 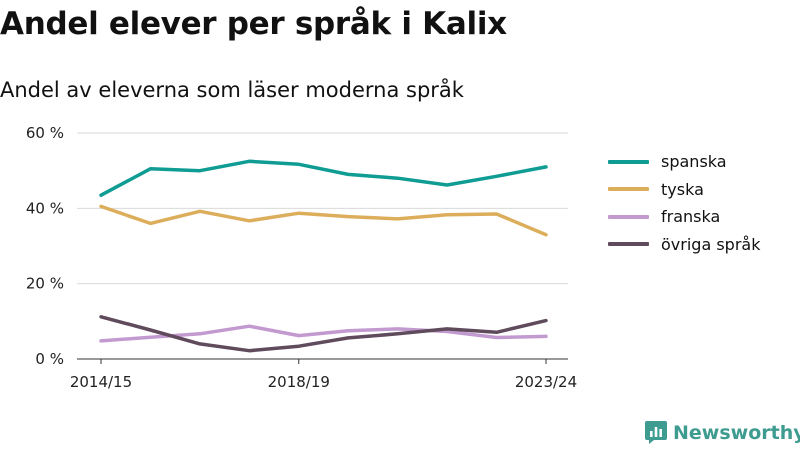 What do you see at coordinates (694, 162) in the screenshot?
I see `legend-label: spanska` at bounding box center [694, 162].